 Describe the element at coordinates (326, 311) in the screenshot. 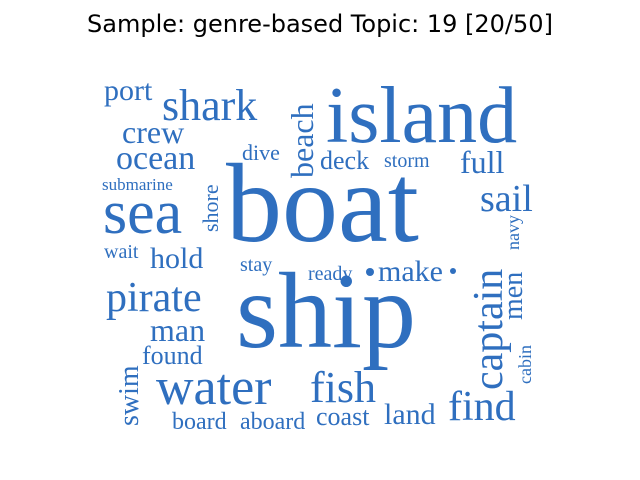

I see `word-ship: ship` at that location.